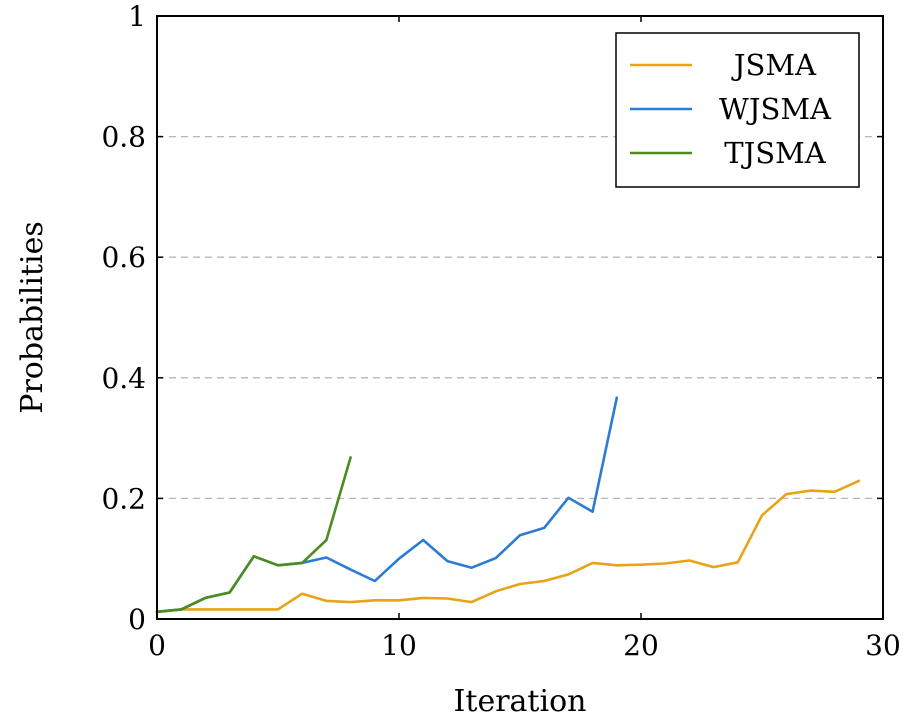 This screenshot has height=727, width=913. I want to click on legend-label-wjsma: WJSMA, so click(775, 109).